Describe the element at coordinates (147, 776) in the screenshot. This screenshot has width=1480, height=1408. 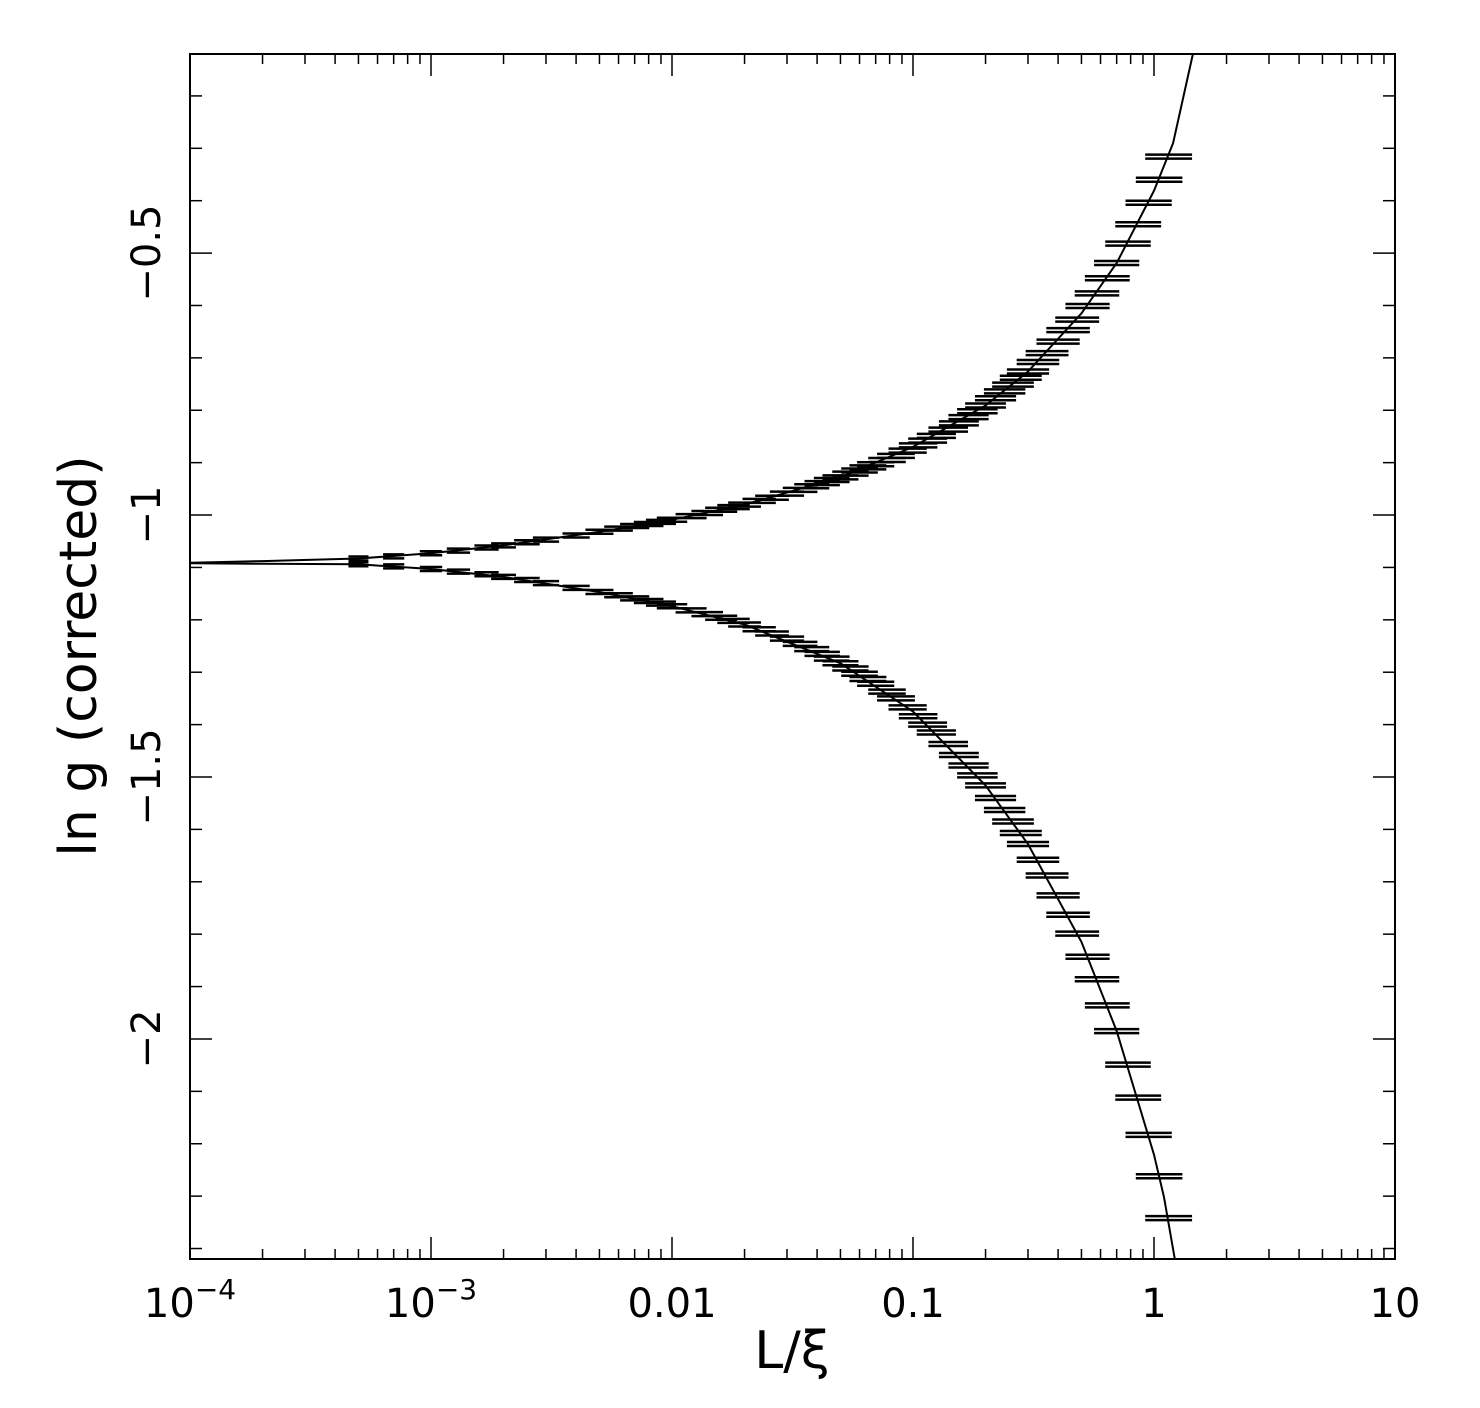
I see `y-tick-label: −1.5` at that location.